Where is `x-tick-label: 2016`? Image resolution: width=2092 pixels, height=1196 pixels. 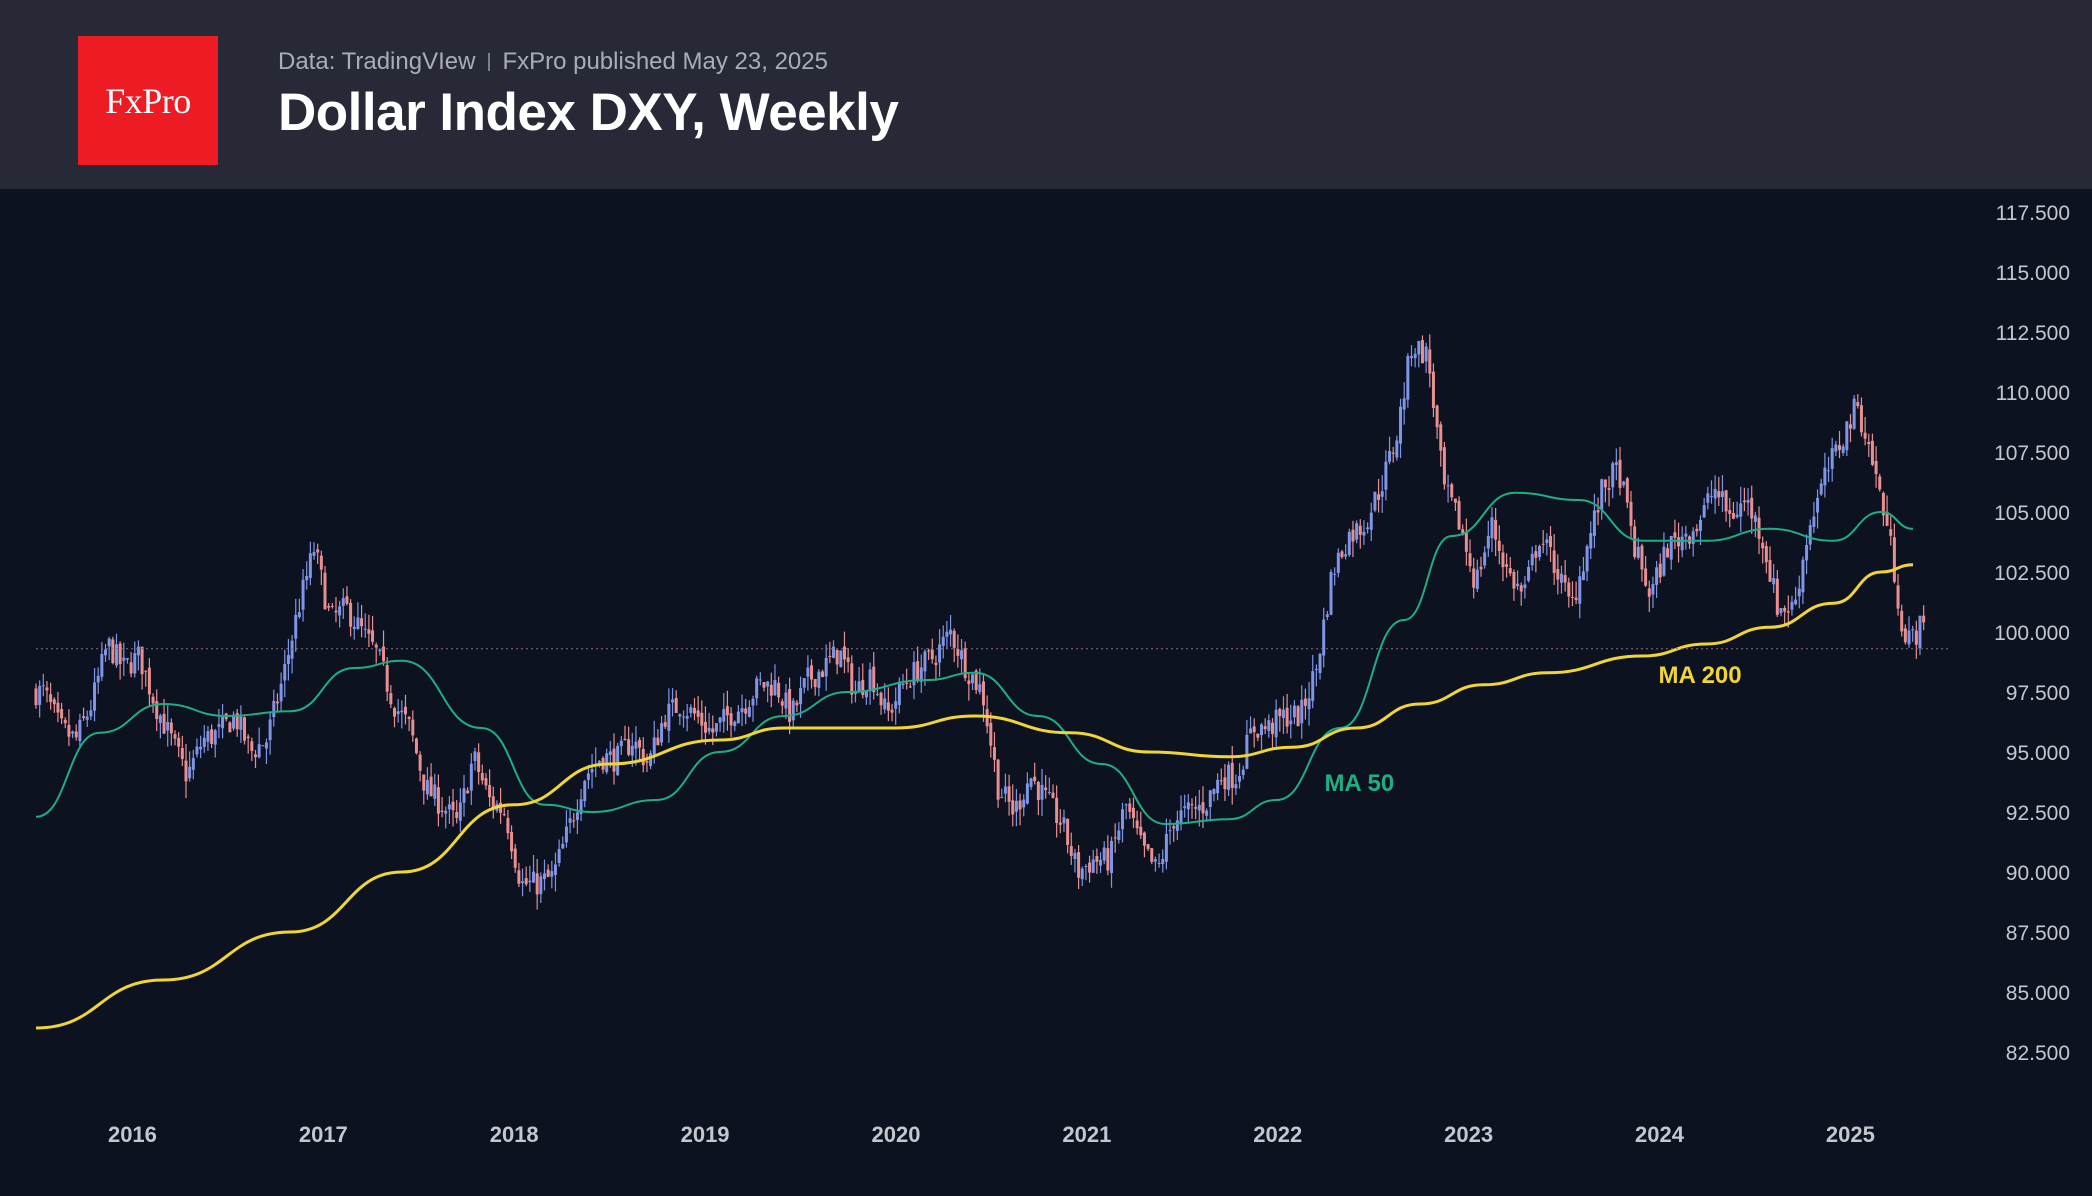
x-tick-label: 2016 is located at coordinates (132, 1134).